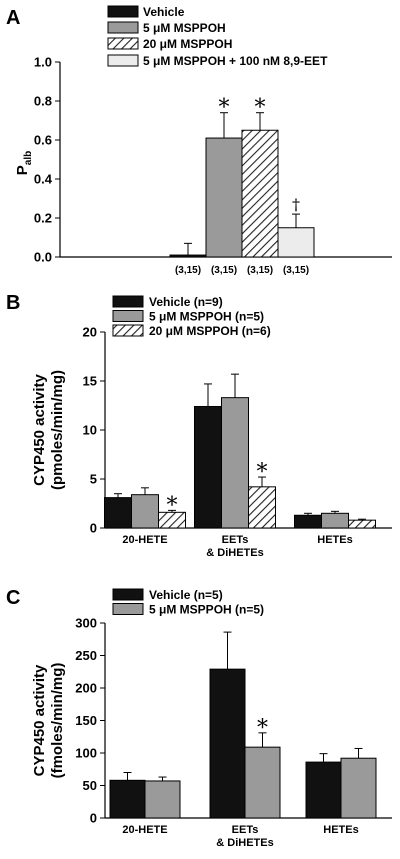  I want to click on legend-label-a: Vehicle, so click(164, 12).